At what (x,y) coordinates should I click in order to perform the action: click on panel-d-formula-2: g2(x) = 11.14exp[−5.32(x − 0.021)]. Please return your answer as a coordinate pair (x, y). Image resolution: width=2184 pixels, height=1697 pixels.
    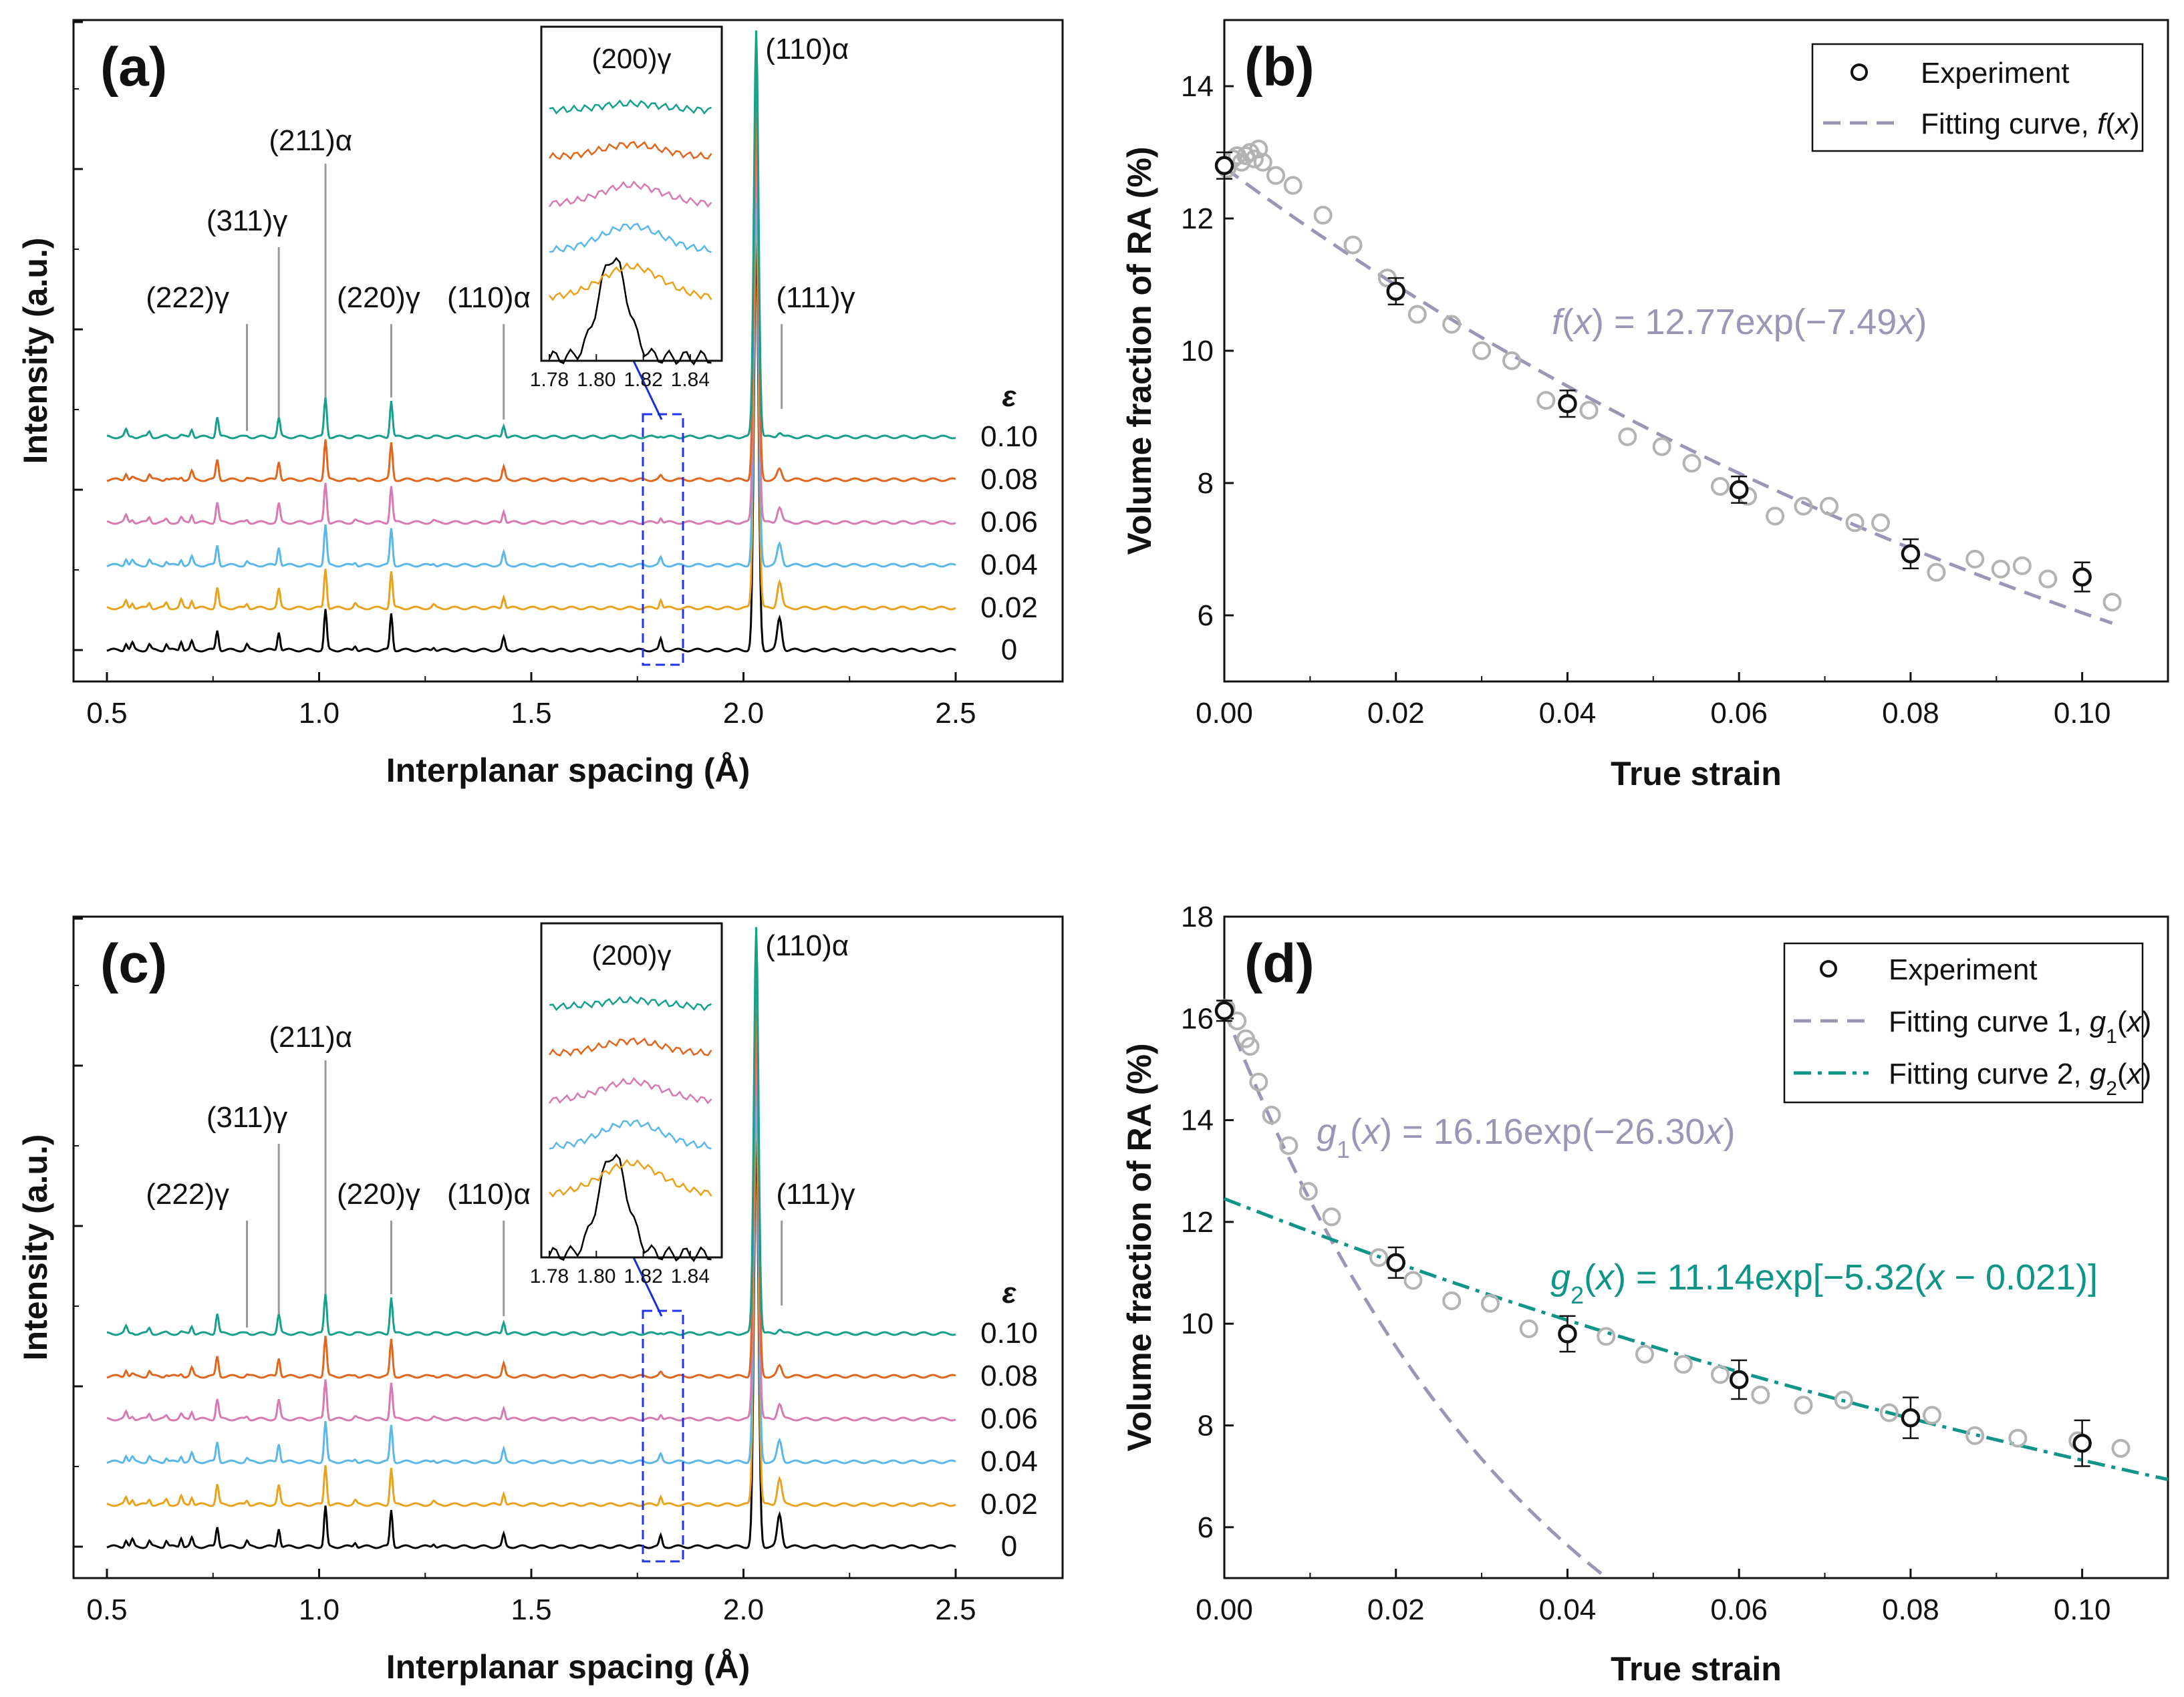
    Looking at the image, I should click on (1824, 1283).